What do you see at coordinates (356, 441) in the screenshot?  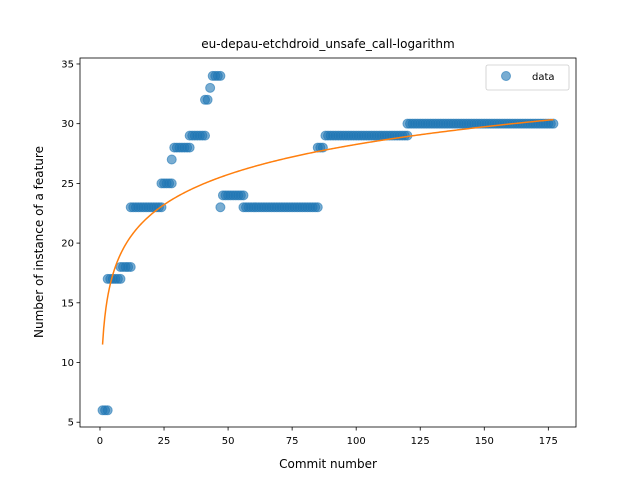 I see `x-tick-label: 100` at bounding box center [356, 441].